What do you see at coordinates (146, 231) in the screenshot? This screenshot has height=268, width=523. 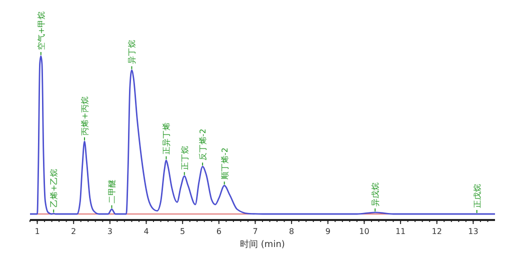 I see `x-tick-label: 4` at bounding box center [146, 231].